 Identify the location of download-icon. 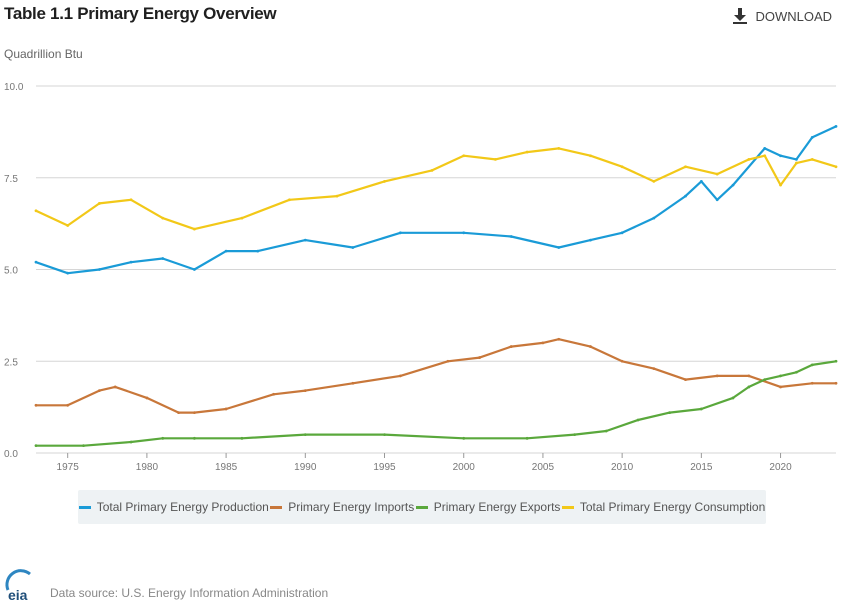
(740, 16).